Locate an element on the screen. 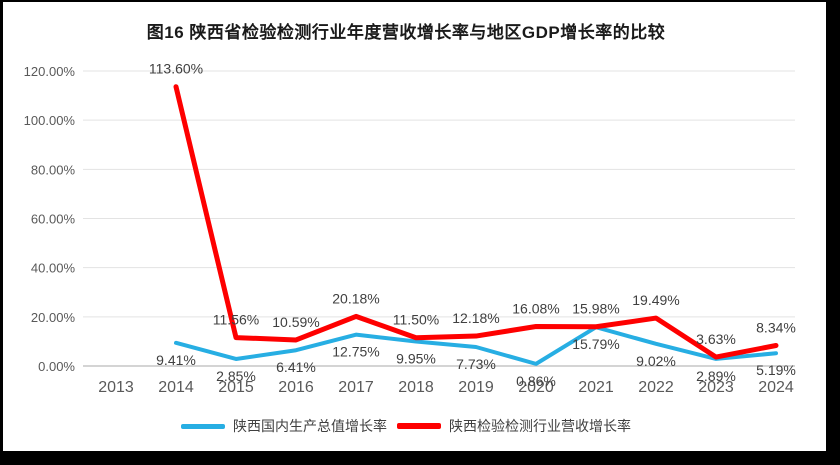 The height and width of the screenshot is (465, 840). y-tick-label: 60.00% is located at coordinates (53, 219).